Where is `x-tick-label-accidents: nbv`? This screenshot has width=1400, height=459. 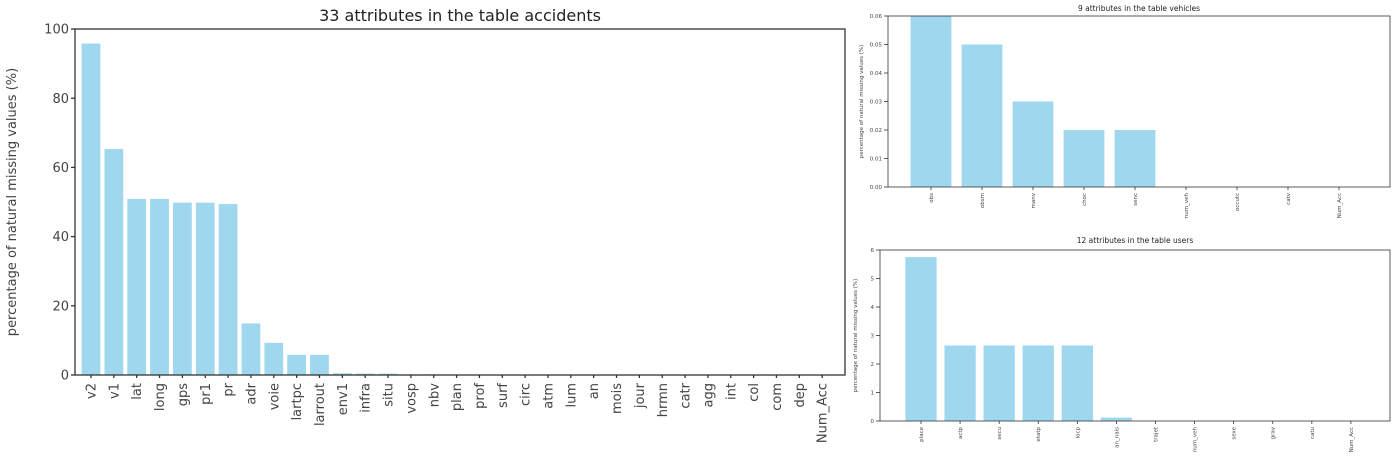 x-tick-label-accidents: nbv is located at coordinates (434, 395).